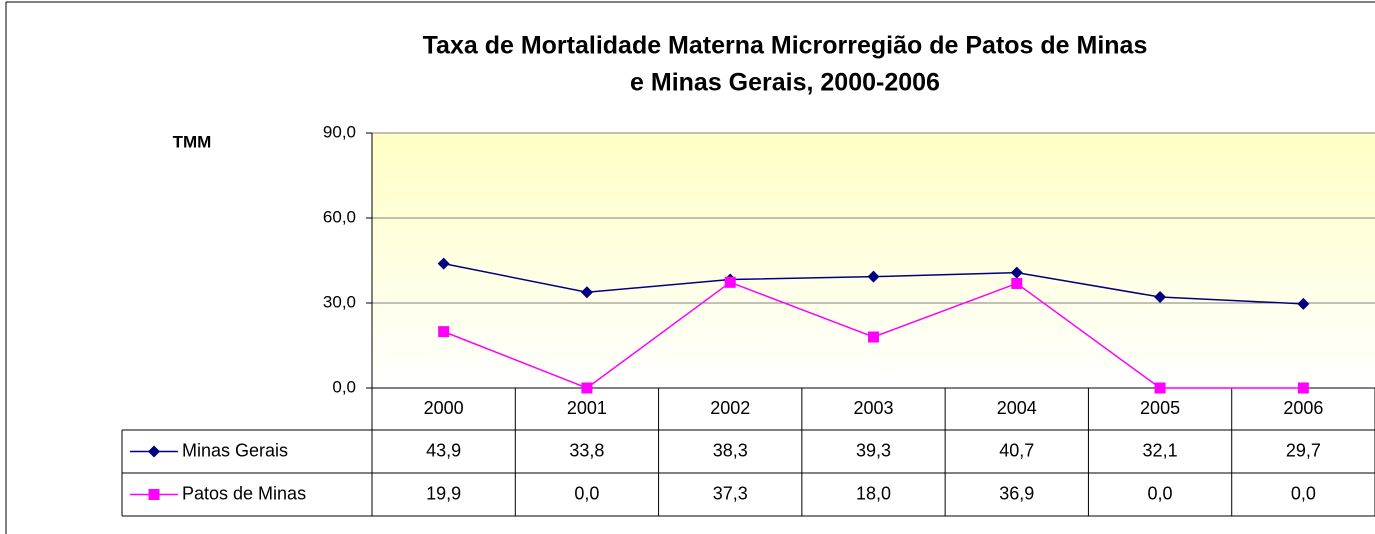  What do you see at coordinates (1303, 408) in the screenshot?
I see `x-tick-label: 2006` at bounding box center [1303, 408].